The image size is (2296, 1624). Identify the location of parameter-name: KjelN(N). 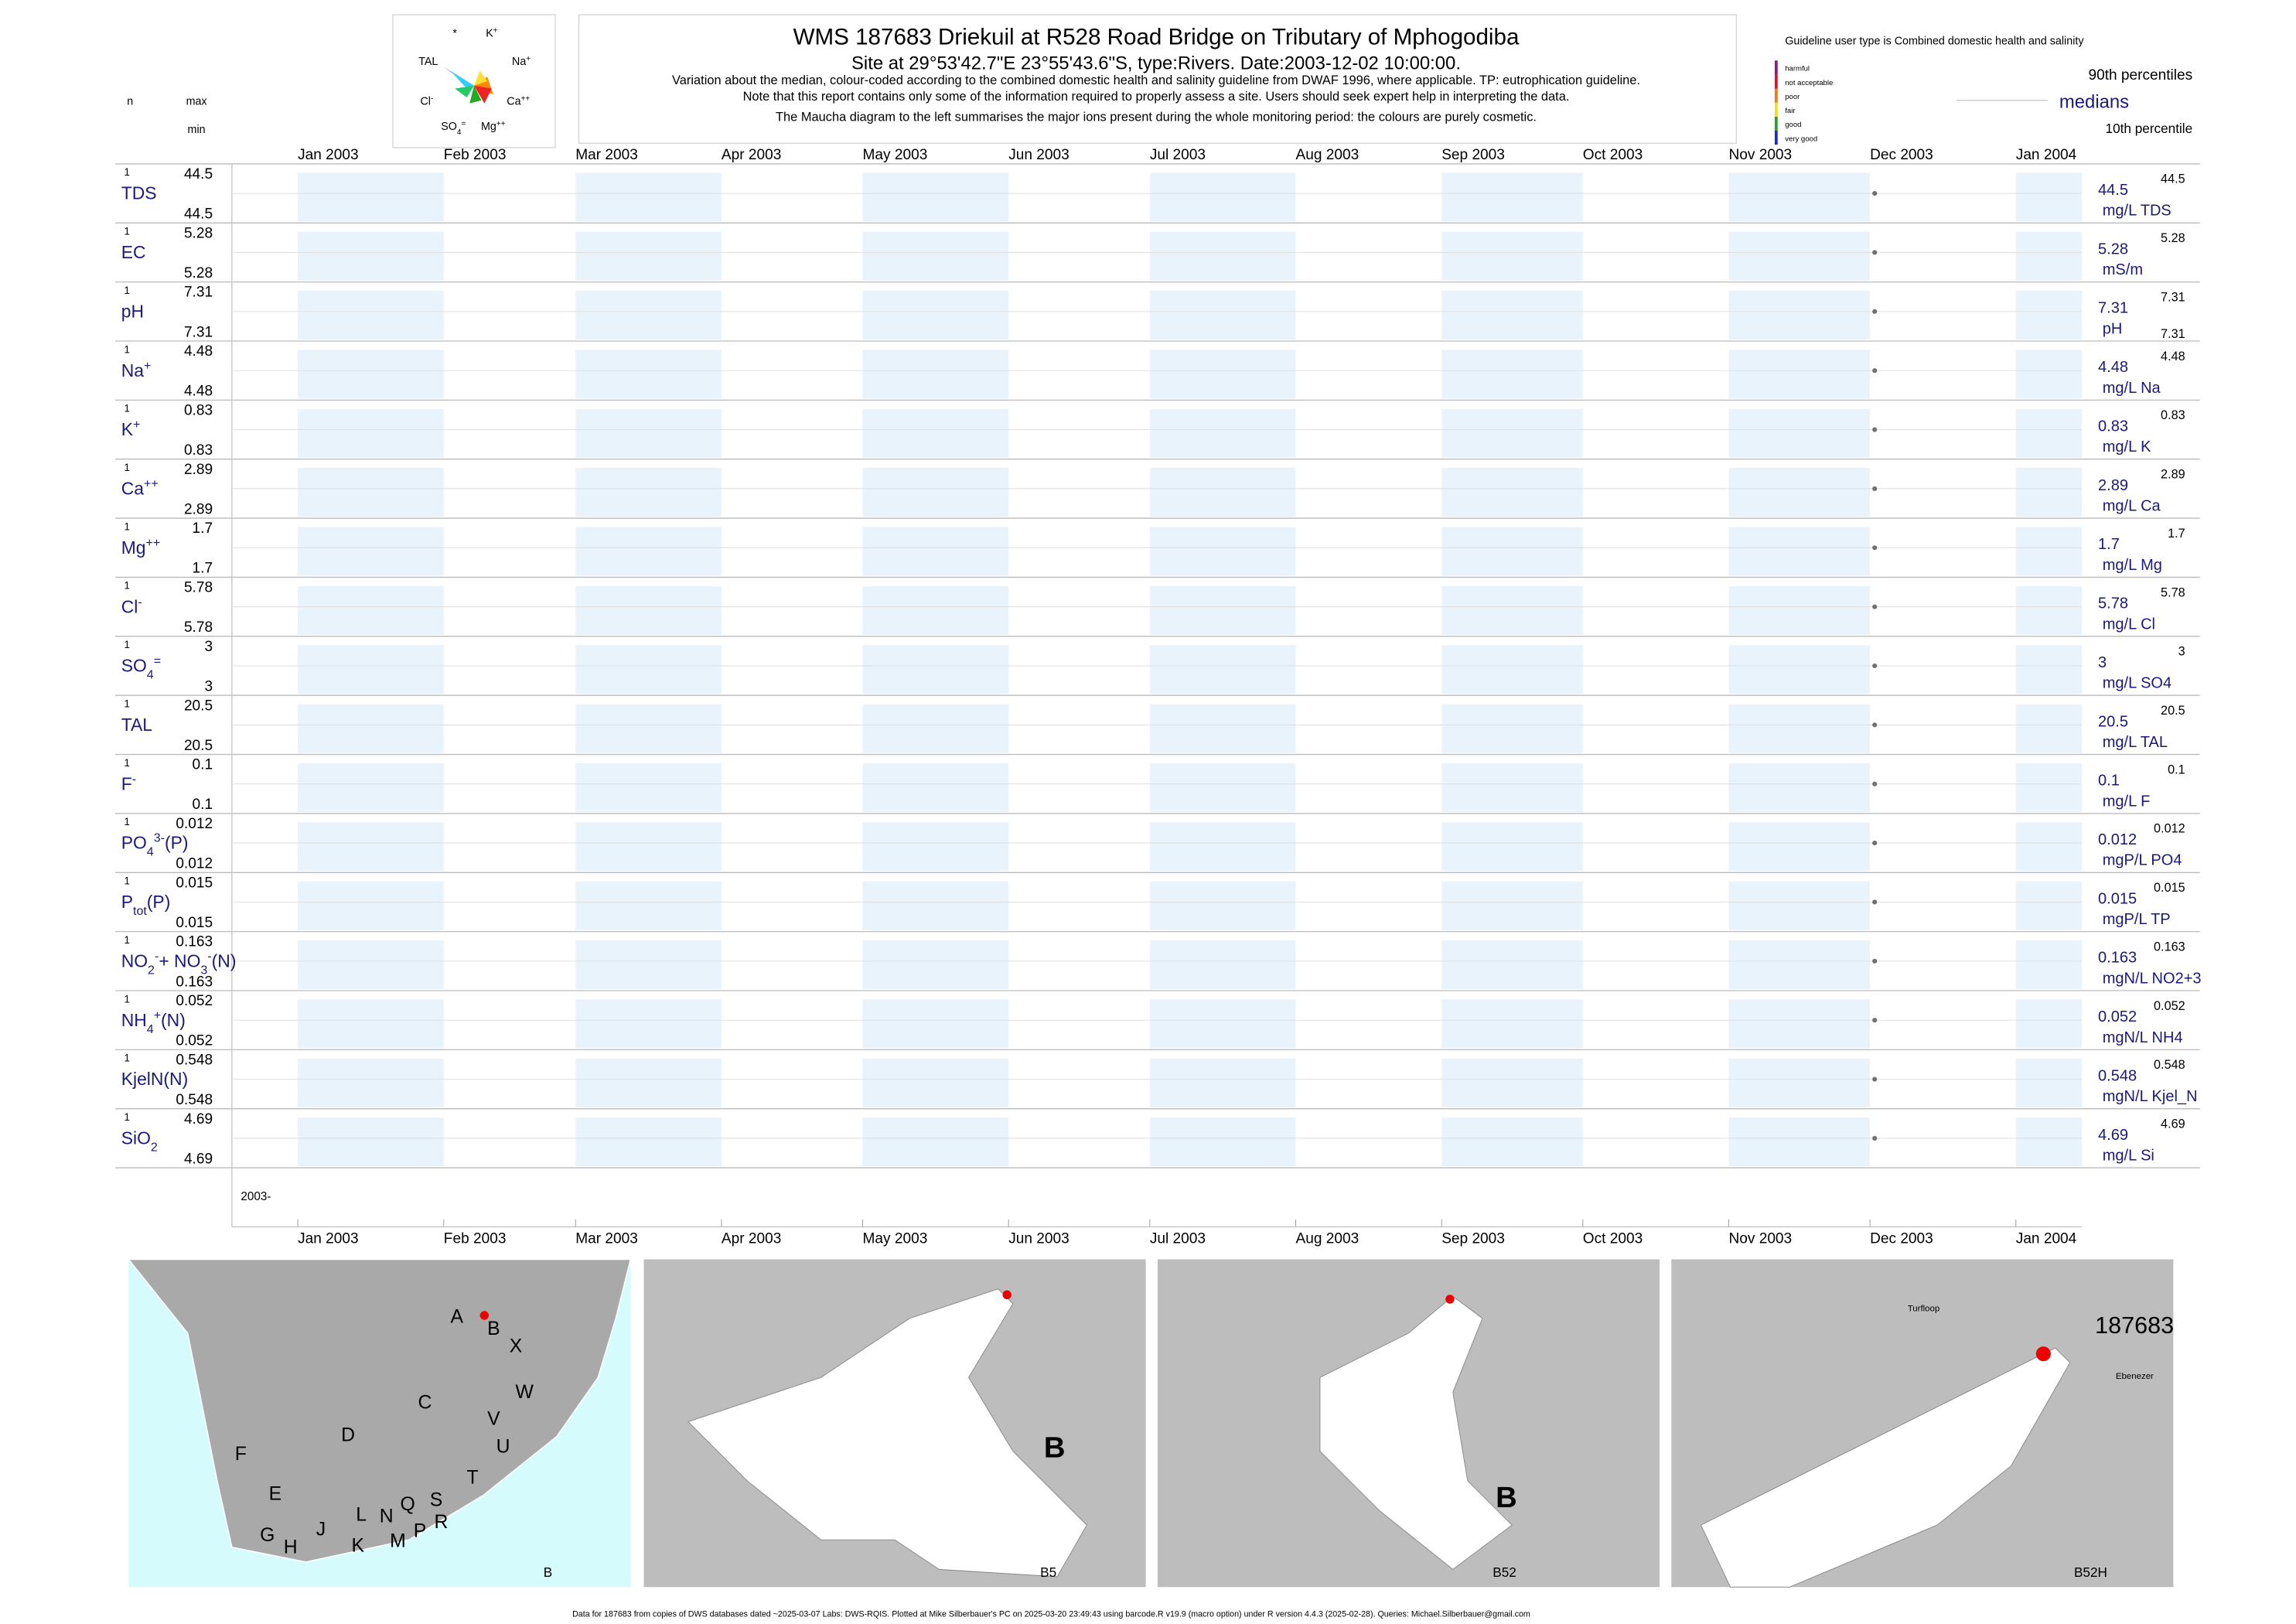
(154, 1079).